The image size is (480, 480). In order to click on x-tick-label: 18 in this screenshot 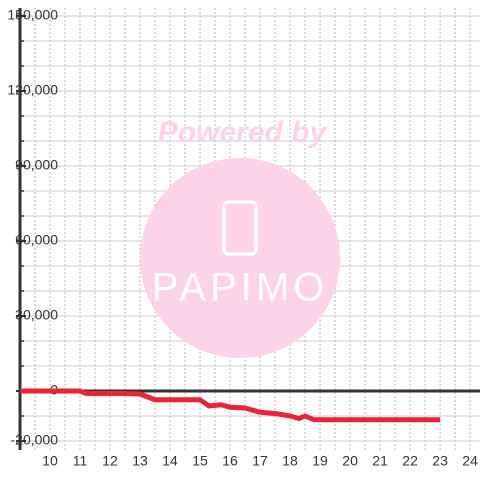, I will do `click(290, 461)`.